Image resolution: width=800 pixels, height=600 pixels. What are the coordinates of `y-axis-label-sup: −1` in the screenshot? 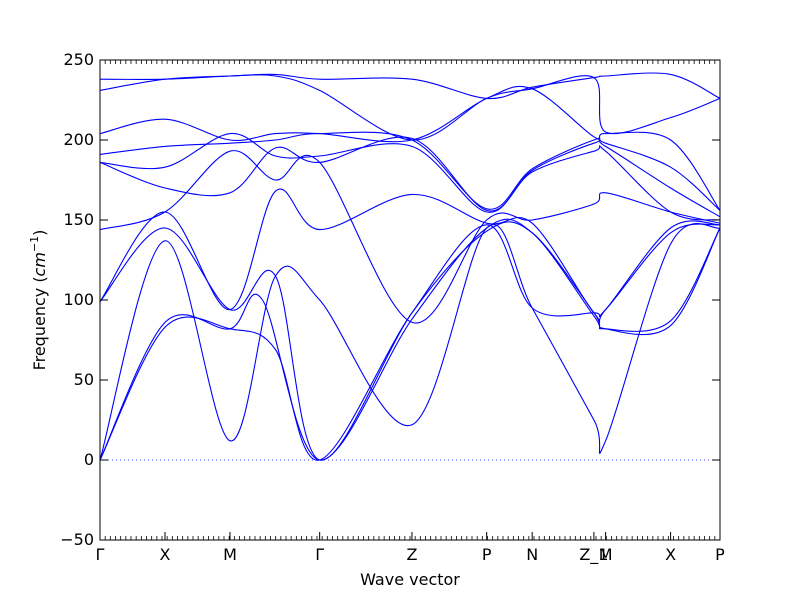 It's located at (34, 244).